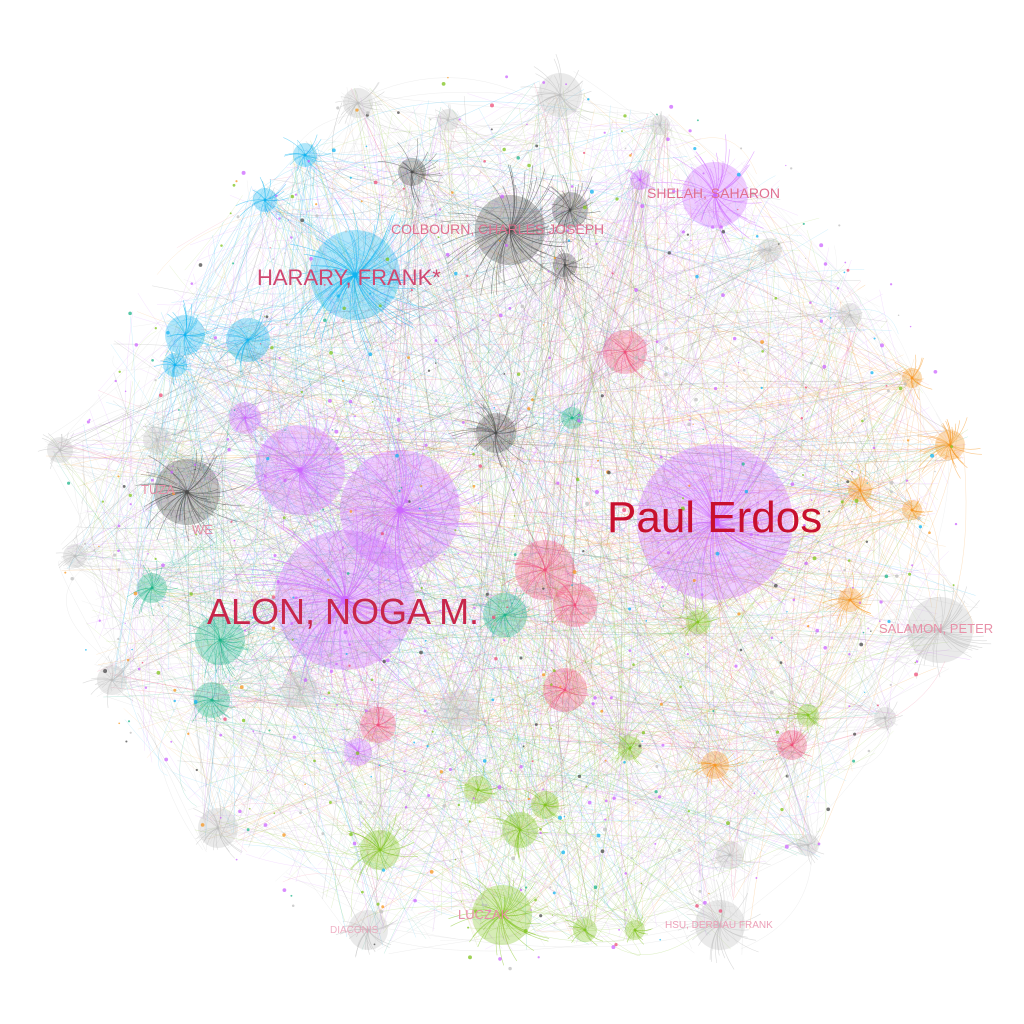  I want to click on hub-spoke, so click(682, 543).